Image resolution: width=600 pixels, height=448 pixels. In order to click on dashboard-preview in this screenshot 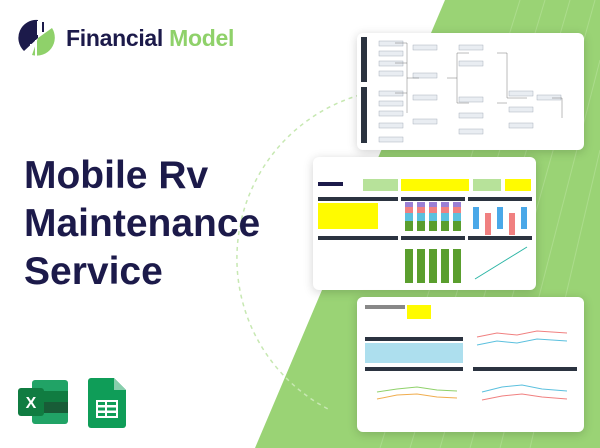, I will do `click(424, 223)`.